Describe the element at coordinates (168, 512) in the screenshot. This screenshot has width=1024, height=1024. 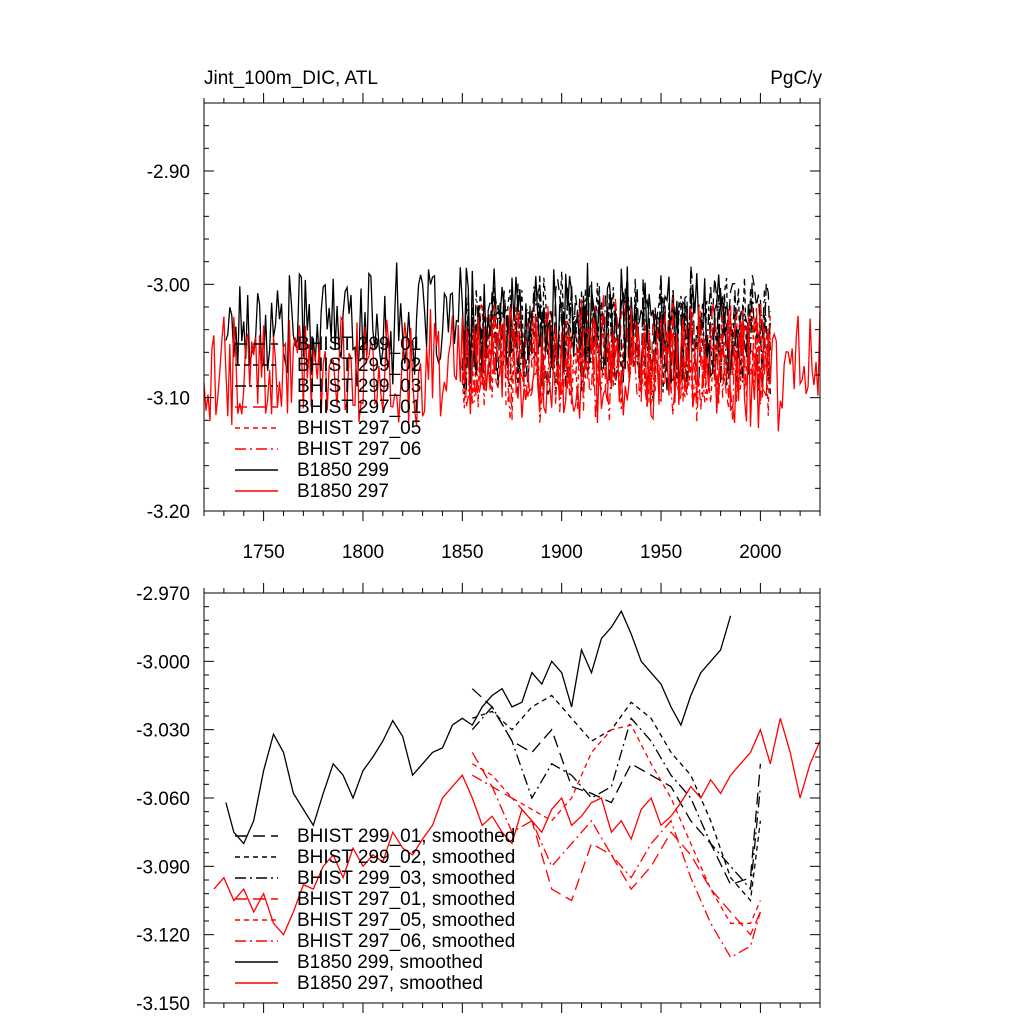
I see `y-tick-label: -3.20` at that location.